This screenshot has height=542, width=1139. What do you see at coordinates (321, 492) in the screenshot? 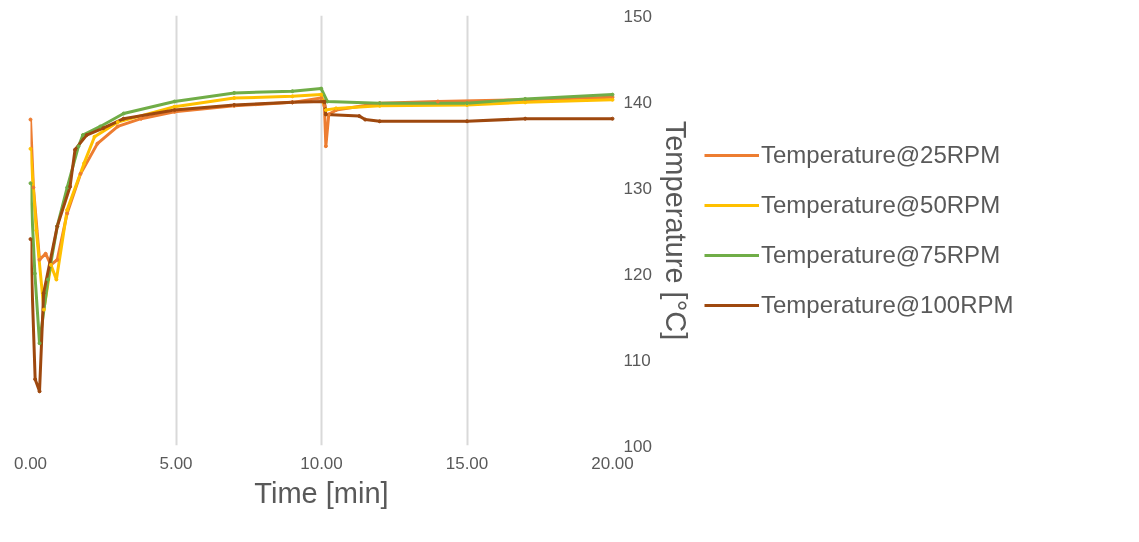
I see `x-axis-title: Time [min]` at bounding box center [321, 492].